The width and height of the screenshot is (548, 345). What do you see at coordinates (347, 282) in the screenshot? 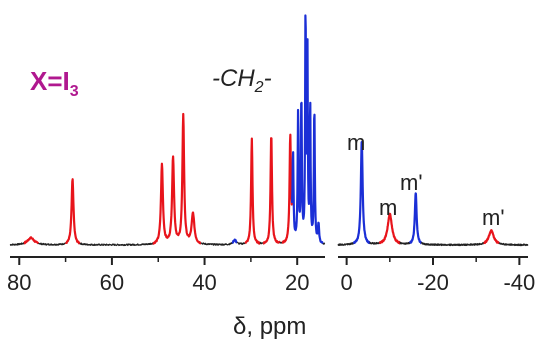
I see `x-tick-label: 0` at bounding box center [347, 282].